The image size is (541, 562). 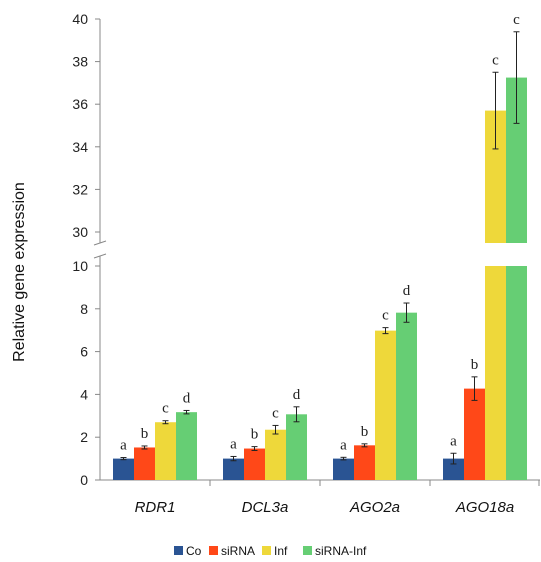 What do you see at coordinates (80, 62) in the screenshot?
I see `y-tick-label: 38` at bounding box center [80, 62].